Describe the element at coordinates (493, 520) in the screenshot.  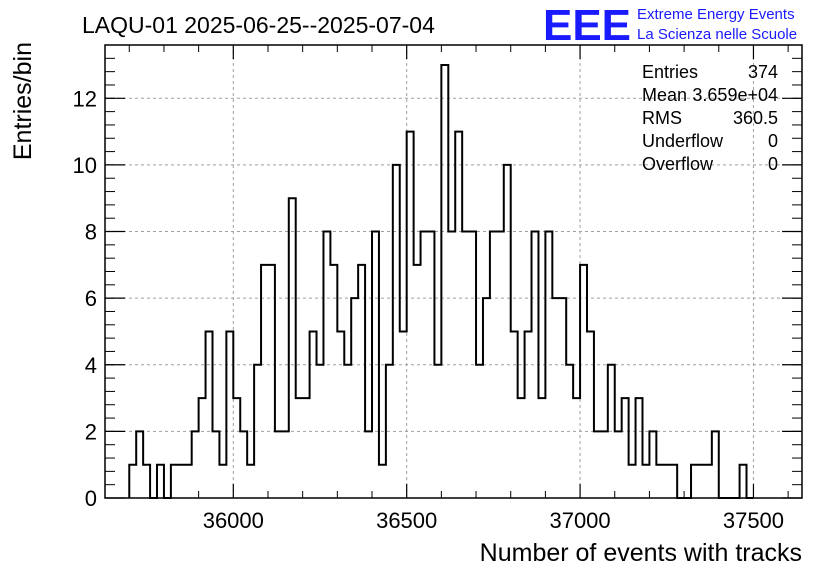
I see `x-tick-labels: 36000 36500 37000 37500` at that location.